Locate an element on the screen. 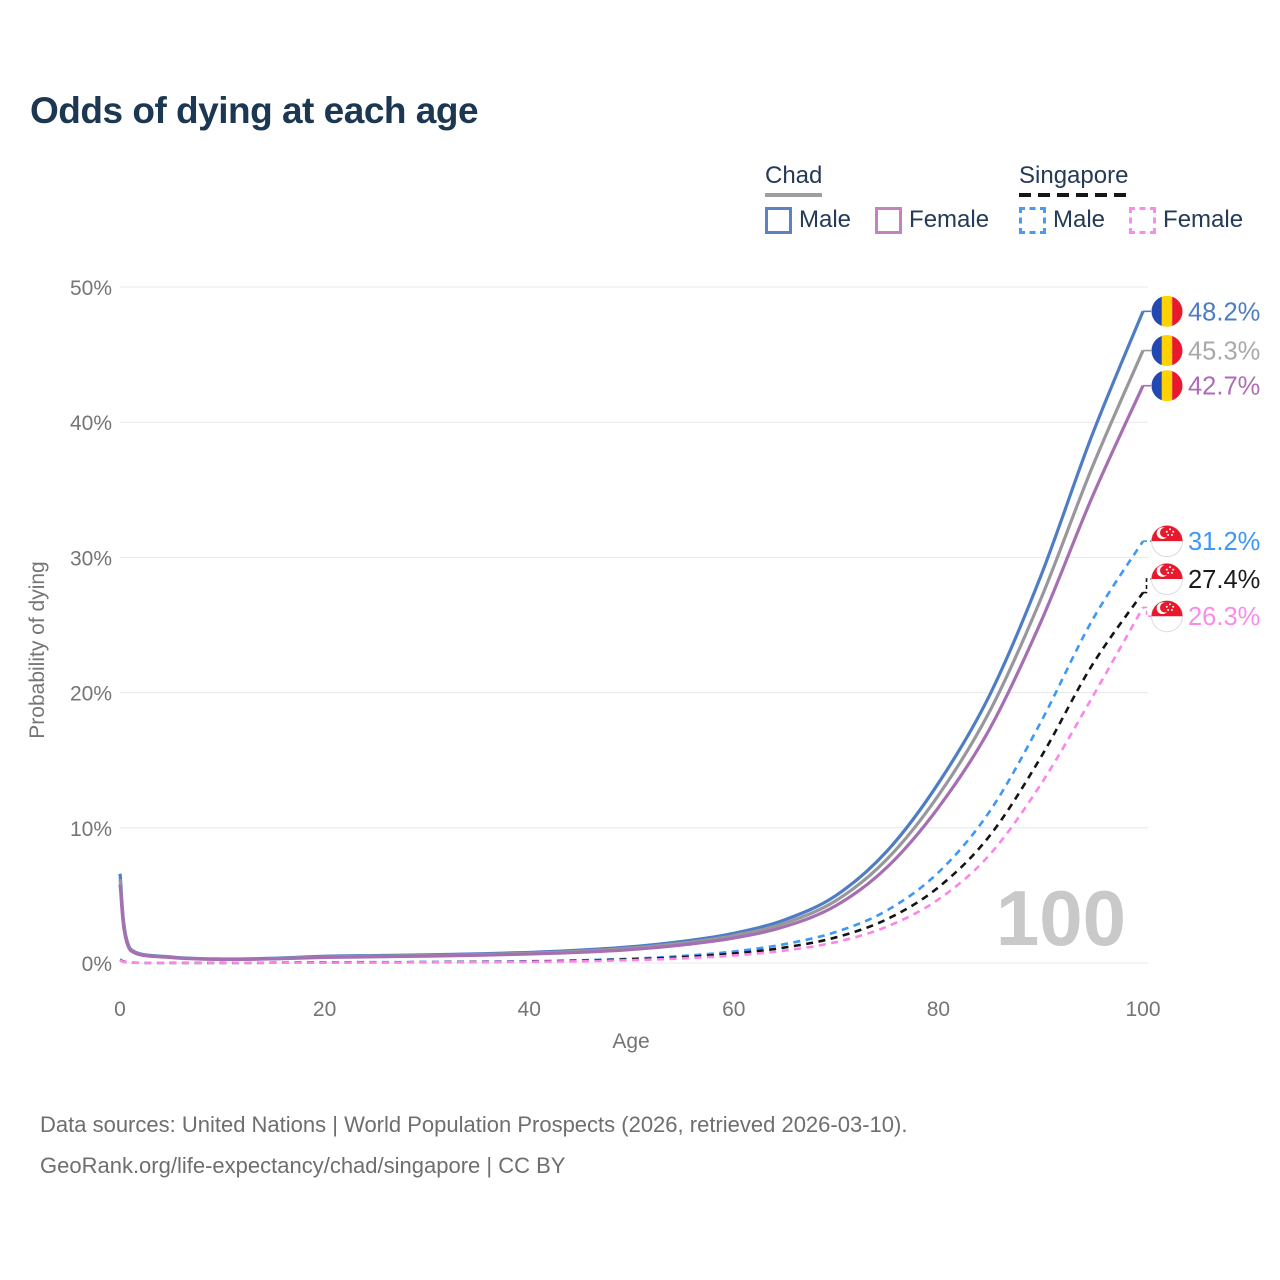  chad-female-swatch-icon is located at coordinates (889, 220).